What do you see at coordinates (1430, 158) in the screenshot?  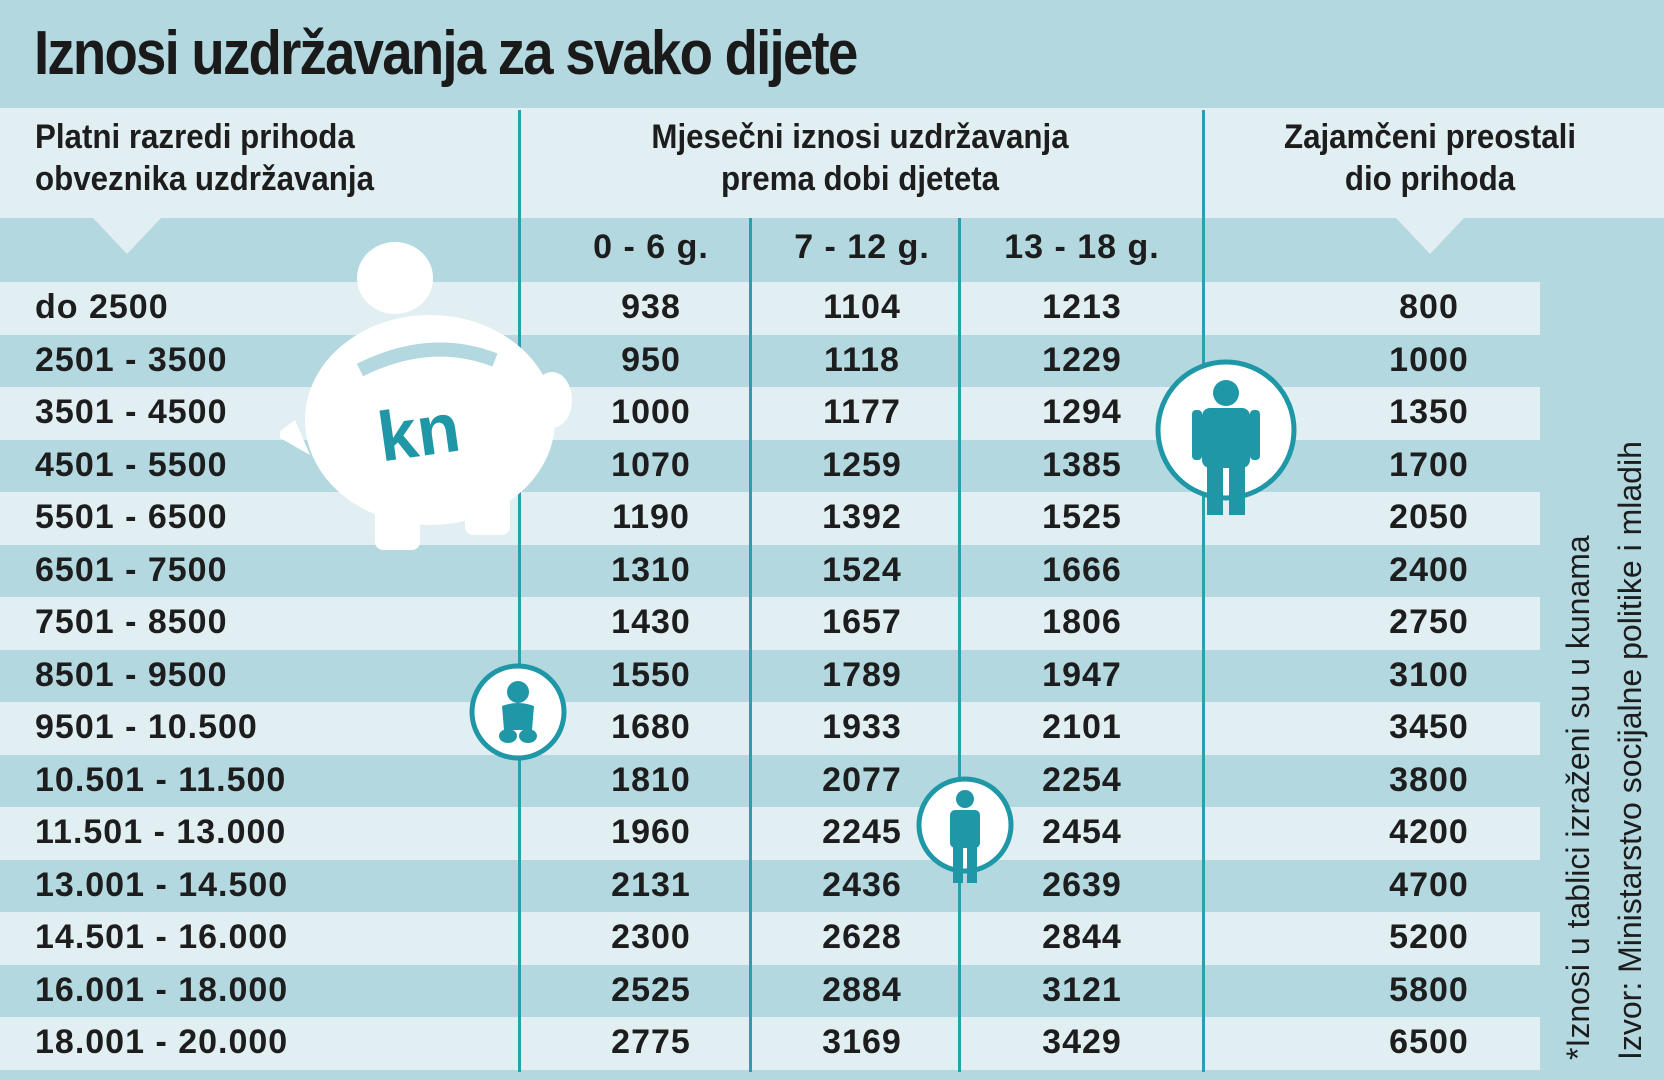 I see `guaranteed-header: Zajamčeni preostali dio prihoda` at bounding box center [1430, 158].